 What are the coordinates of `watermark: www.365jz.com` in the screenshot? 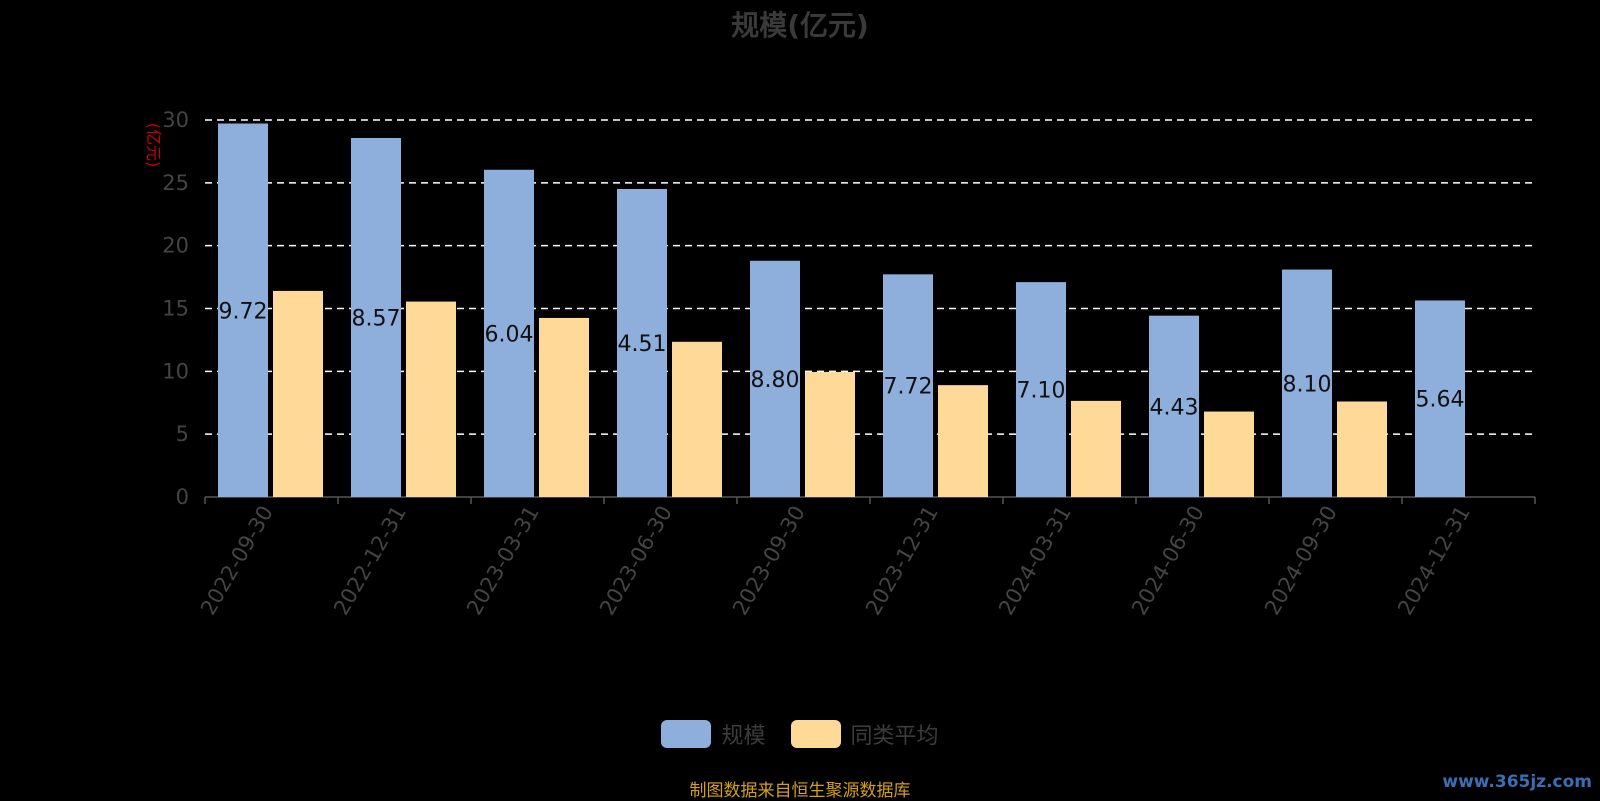 It's located at (1517, 782).